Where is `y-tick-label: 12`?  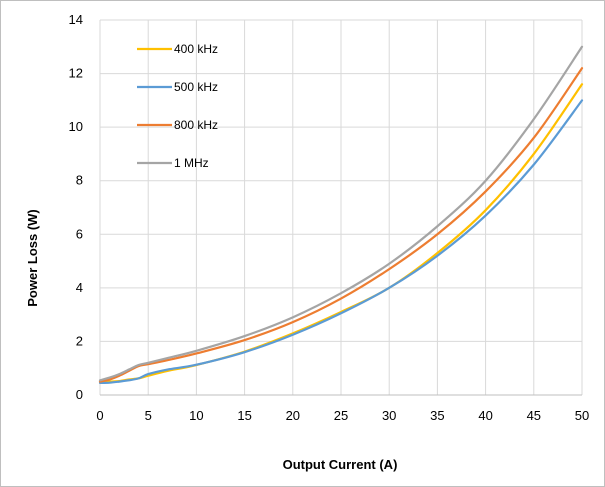
y-tick-label: 12 is located at coordinates (76, 73).